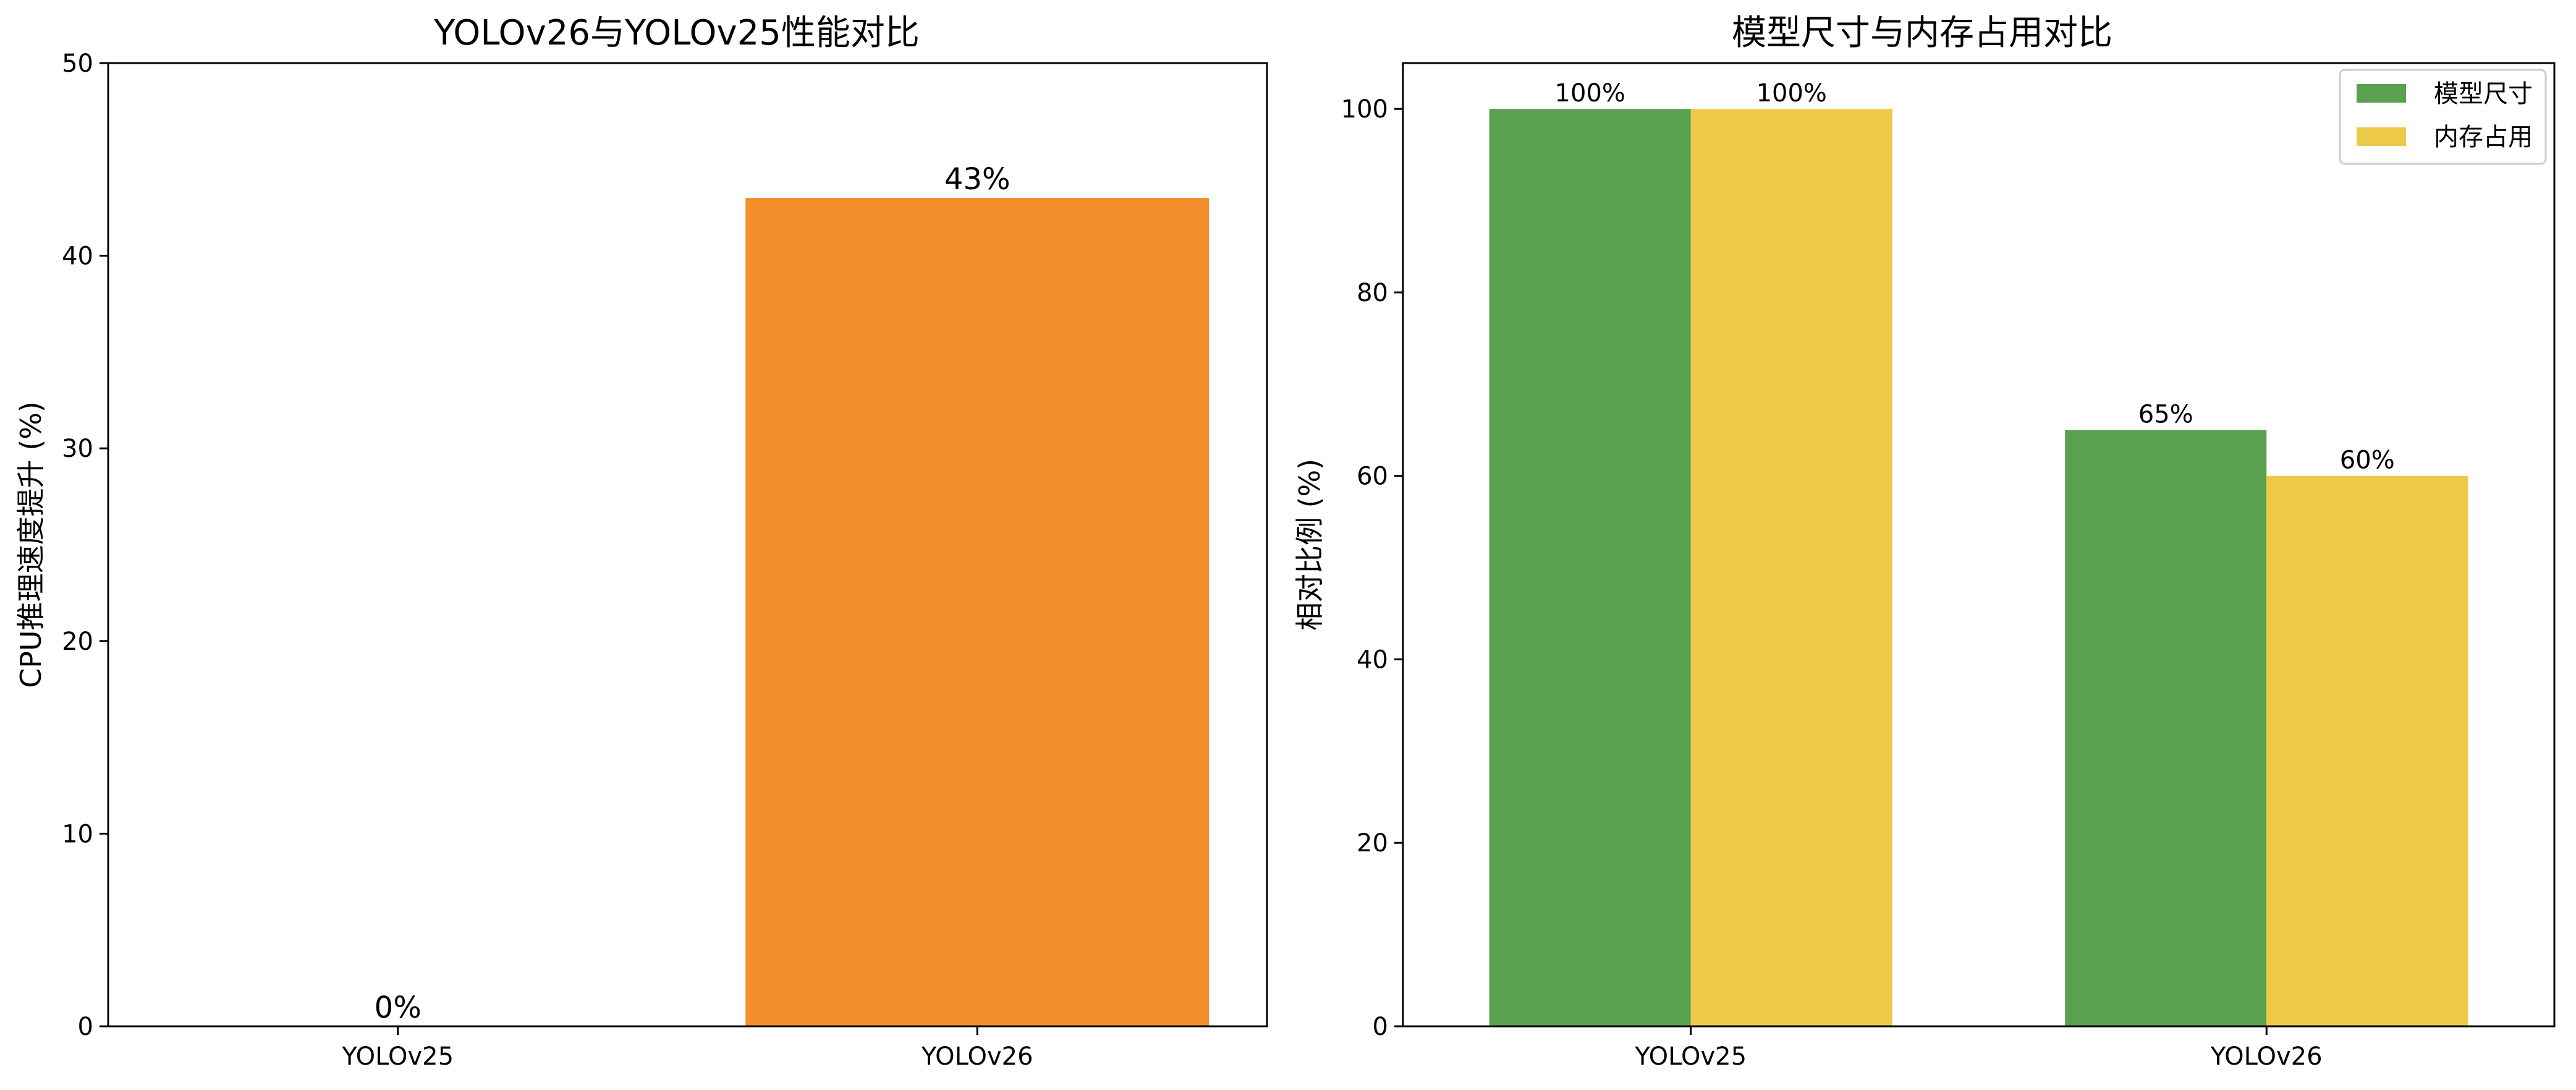 The height and width of the screenshot is (1090, 2576). Describe the element at coordinates (85, 545) in the screenshot. I see `chart-left-yticks: 0 10 20 30 40 50` at that location.